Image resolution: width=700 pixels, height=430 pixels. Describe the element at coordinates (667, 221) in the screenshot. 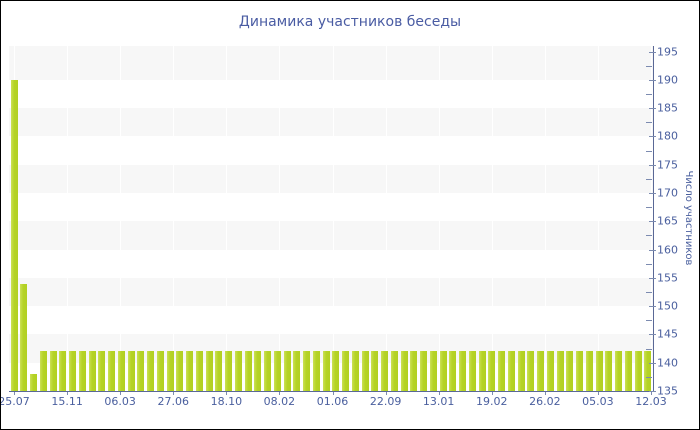

I see `y-tick-label: 165` at that location.